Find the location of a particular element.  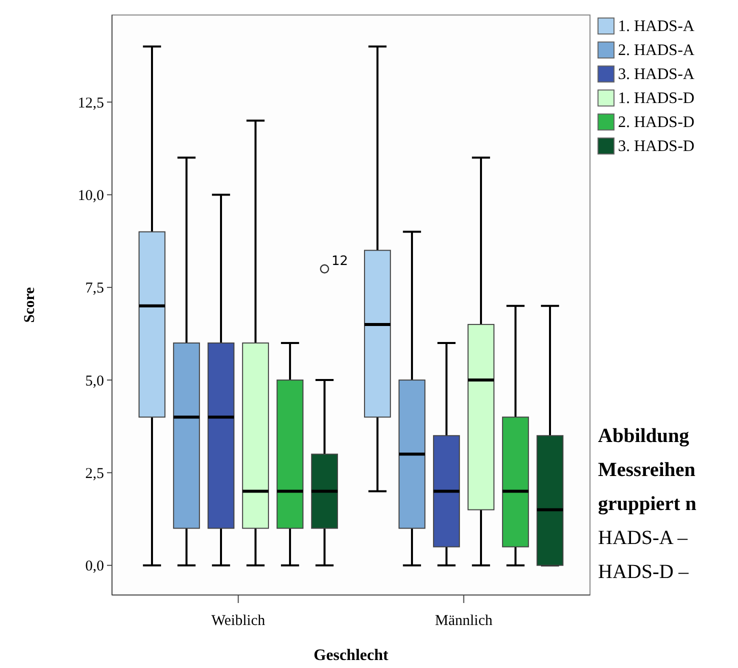

y-tick-label: 12,5 is located at coordinates (91, 103).